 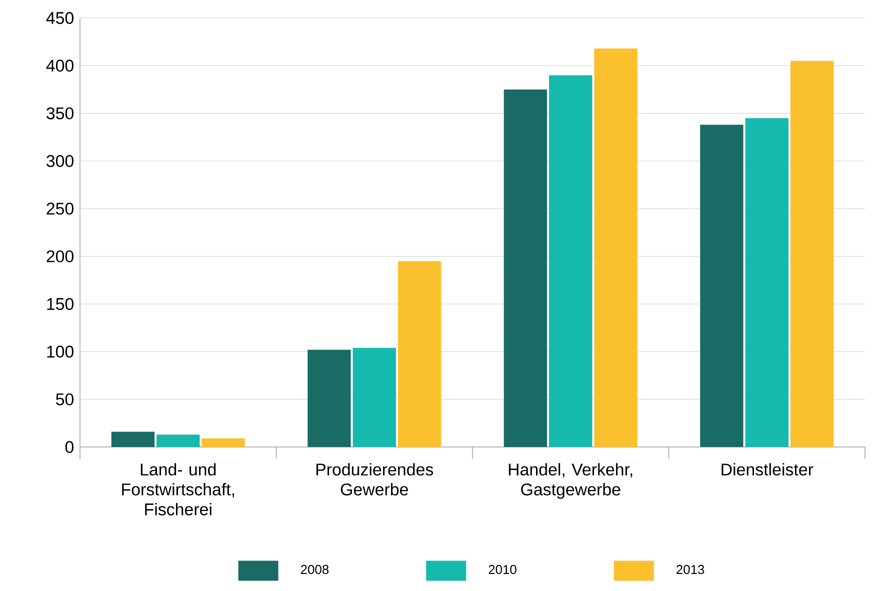 I want to click on y-tick-label: 50, so click(x=65, y=399).